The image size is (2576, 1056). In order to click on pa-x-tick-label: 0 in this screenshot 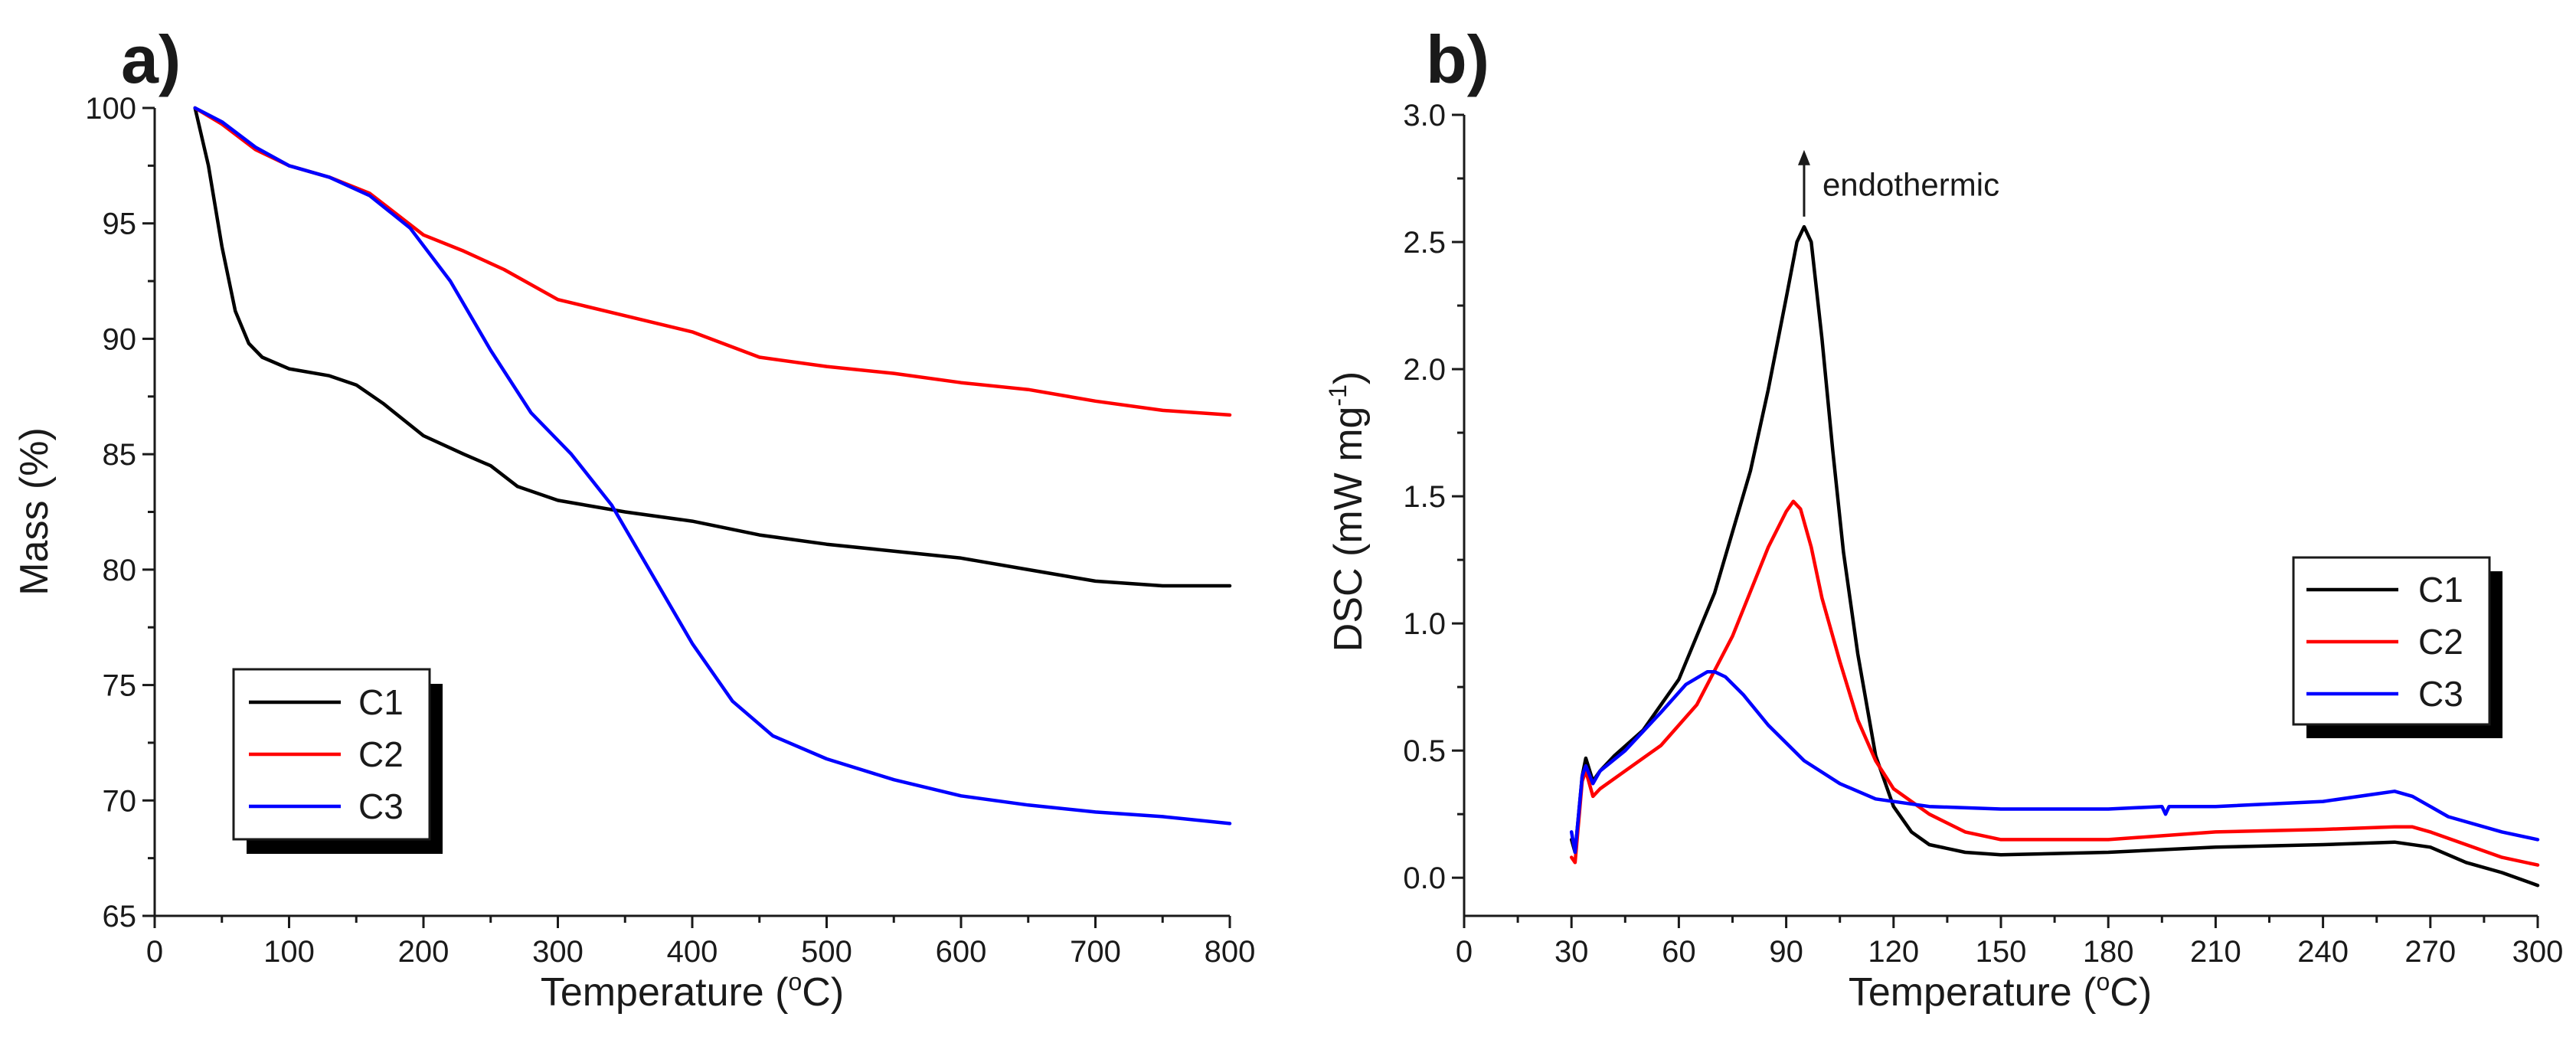, I will do `click(154, 952)`.